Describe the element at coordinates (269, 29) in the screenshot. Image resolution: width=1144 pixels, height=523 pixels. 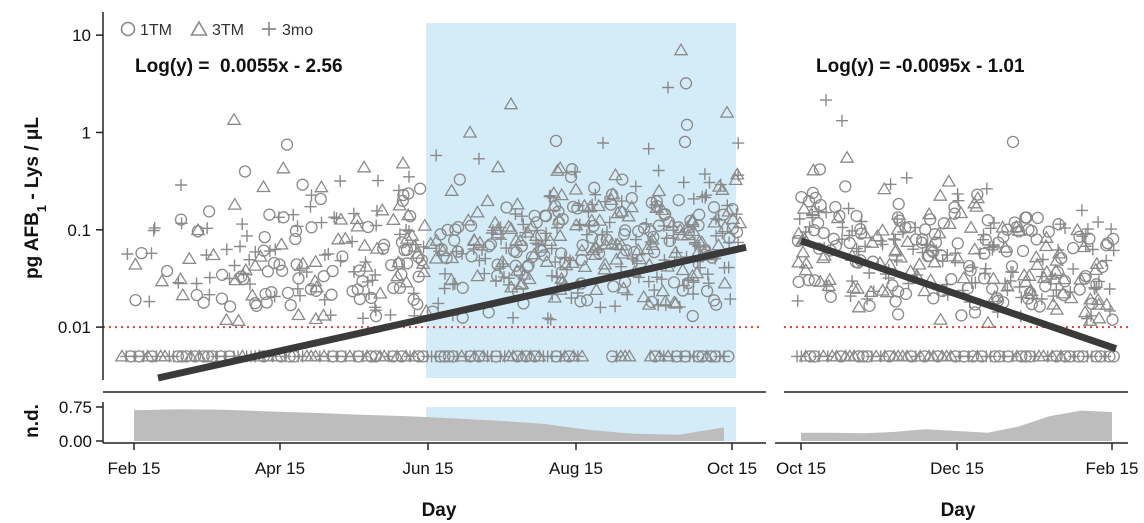
I see `legend-marker-3mo` at that location.